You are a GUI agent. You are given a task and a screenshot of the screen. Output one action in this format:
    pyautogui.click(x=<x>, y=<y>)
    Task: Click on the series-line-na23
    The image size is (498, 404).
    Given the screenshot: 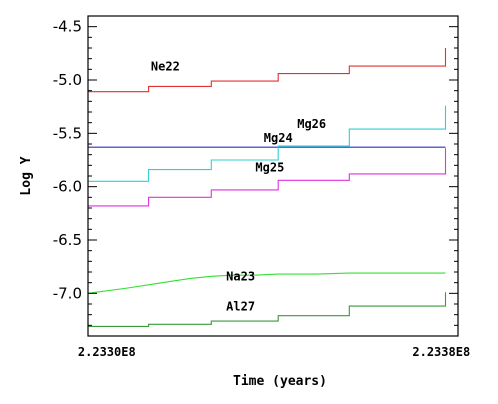 What is the action you would take?
    pyautogui.click(x=266, y=283)
    